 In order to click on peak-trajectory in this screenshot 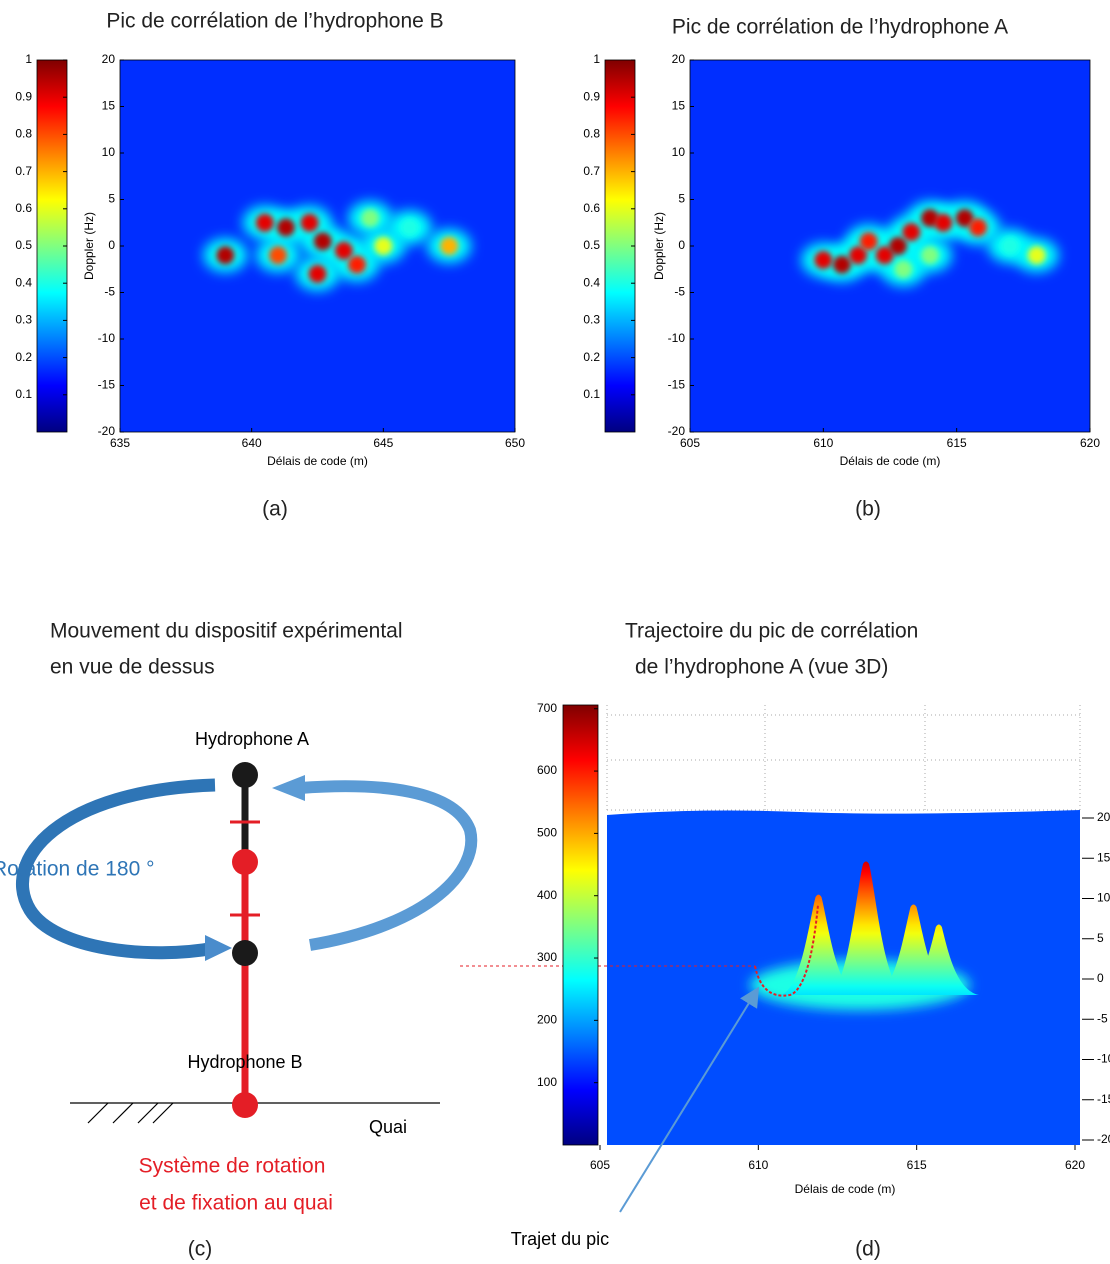, I will do `click(786, 950)`.